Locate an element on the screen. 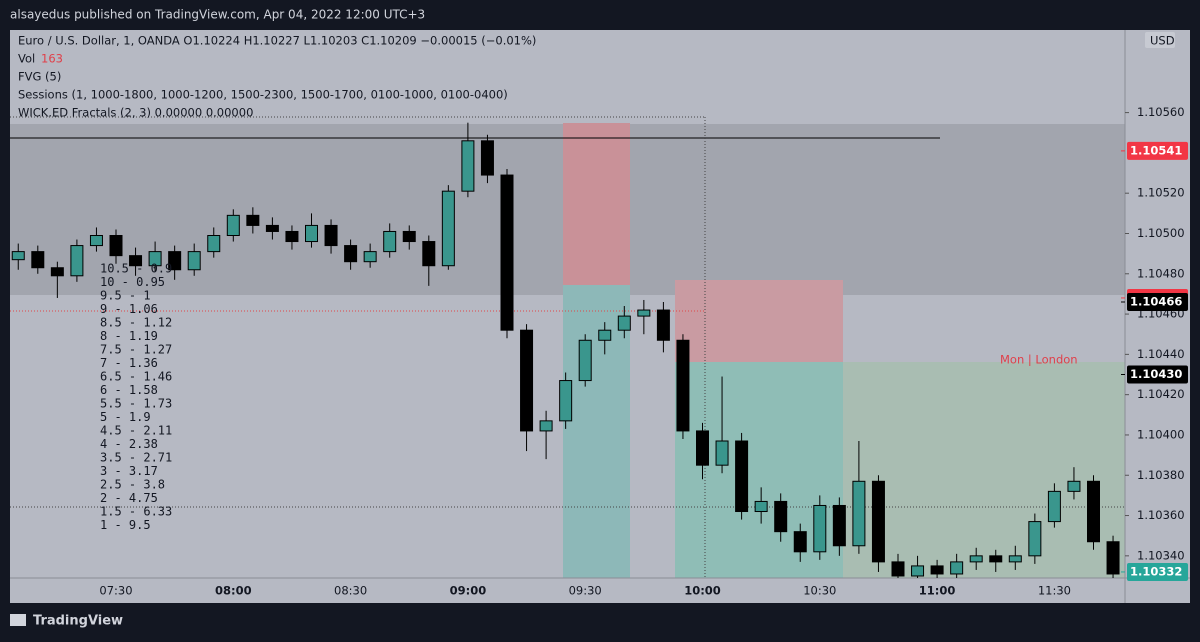 Image resolution: width=1200 pixels, height=642 pixels. price-label: 1.10466 is located at coordinates (1156, 301).